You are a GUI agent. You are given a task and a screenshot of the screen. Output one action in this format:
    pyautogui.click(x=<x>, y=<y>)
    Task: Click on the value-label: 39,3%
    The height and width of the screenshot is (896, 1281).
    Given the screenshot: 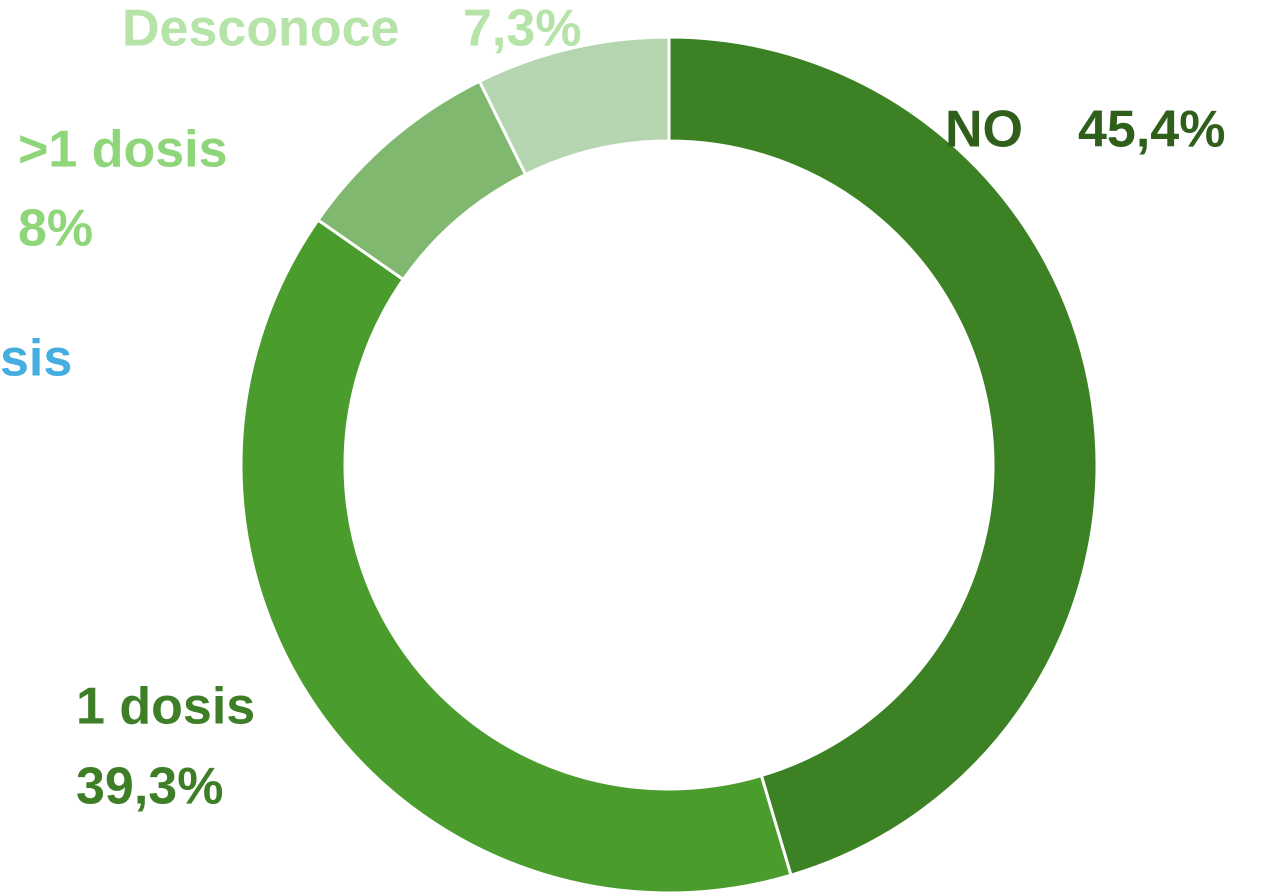 What is the action you would take?
    pyautogui.click(x=149, y=787)
    